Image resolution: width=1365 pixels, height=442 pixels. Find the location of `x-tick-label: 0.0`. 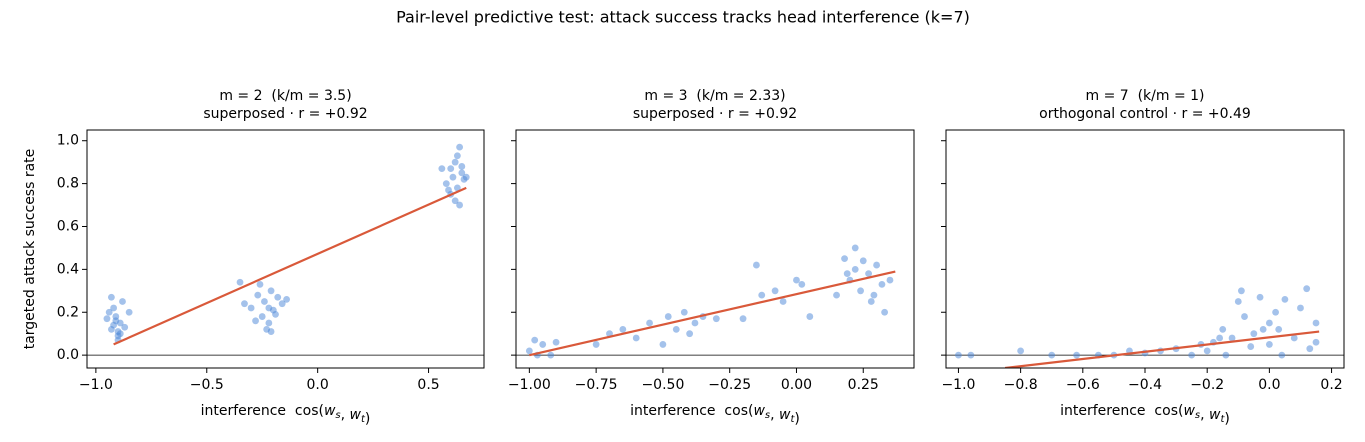

x-tick-label: 0.0 is located at coordinates (1269, 385).